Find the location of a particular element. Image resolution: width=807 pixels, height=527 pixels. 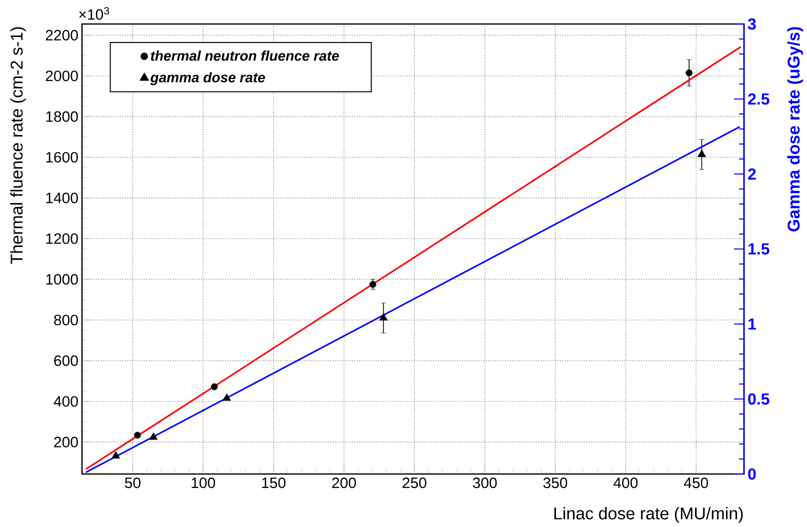

y-tick-label: 200 is located at coordinates (66, 442).